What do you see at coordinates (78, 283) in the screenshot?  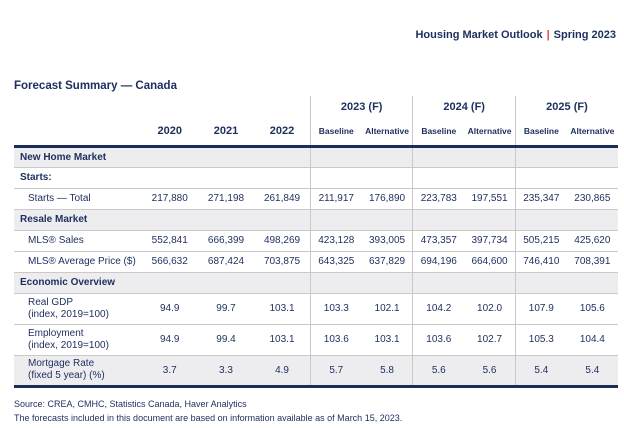 I see `section-label: Economic Overview` at bounding box center [78, 283].